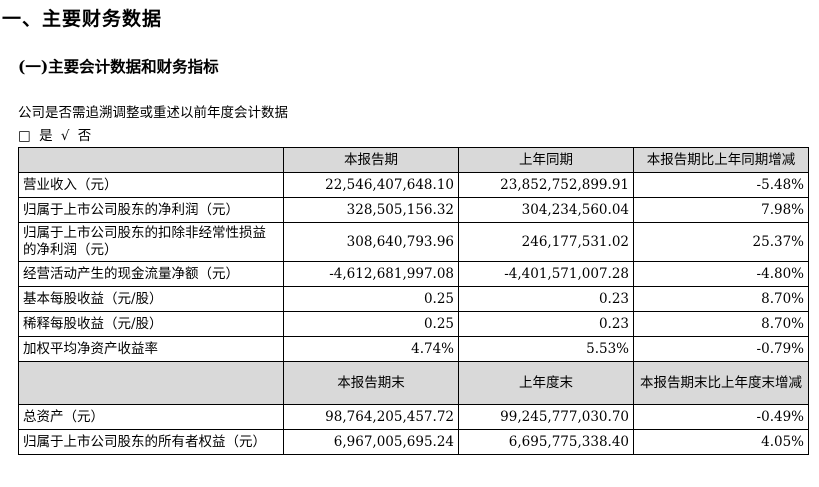 The width and height of the screenshot is (819, 487). Describe the element at coordinates (721, 442) in the screenshot. I see `change-value: 4.05%` at that location.